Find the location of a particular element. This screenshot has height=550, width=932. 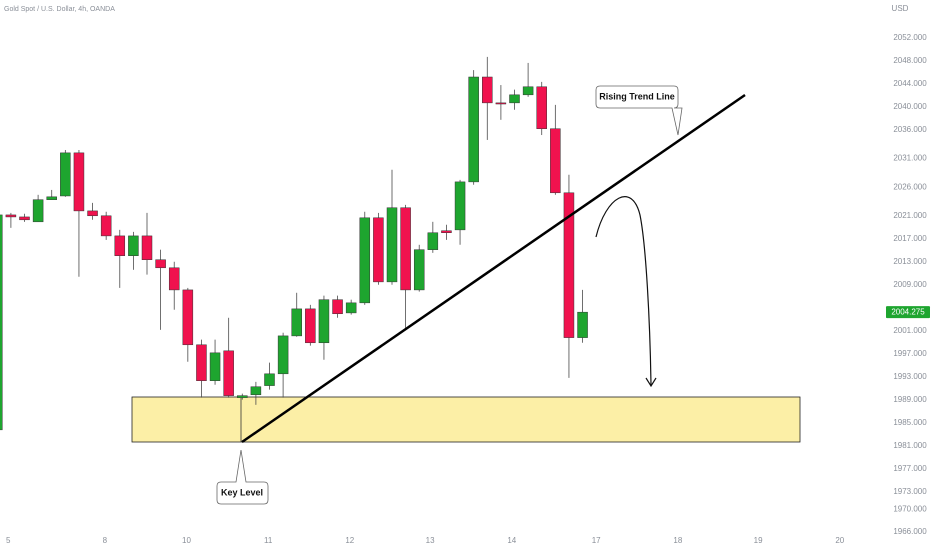

y-tick-label: 2026.000 is located at coordinates (910, 186).